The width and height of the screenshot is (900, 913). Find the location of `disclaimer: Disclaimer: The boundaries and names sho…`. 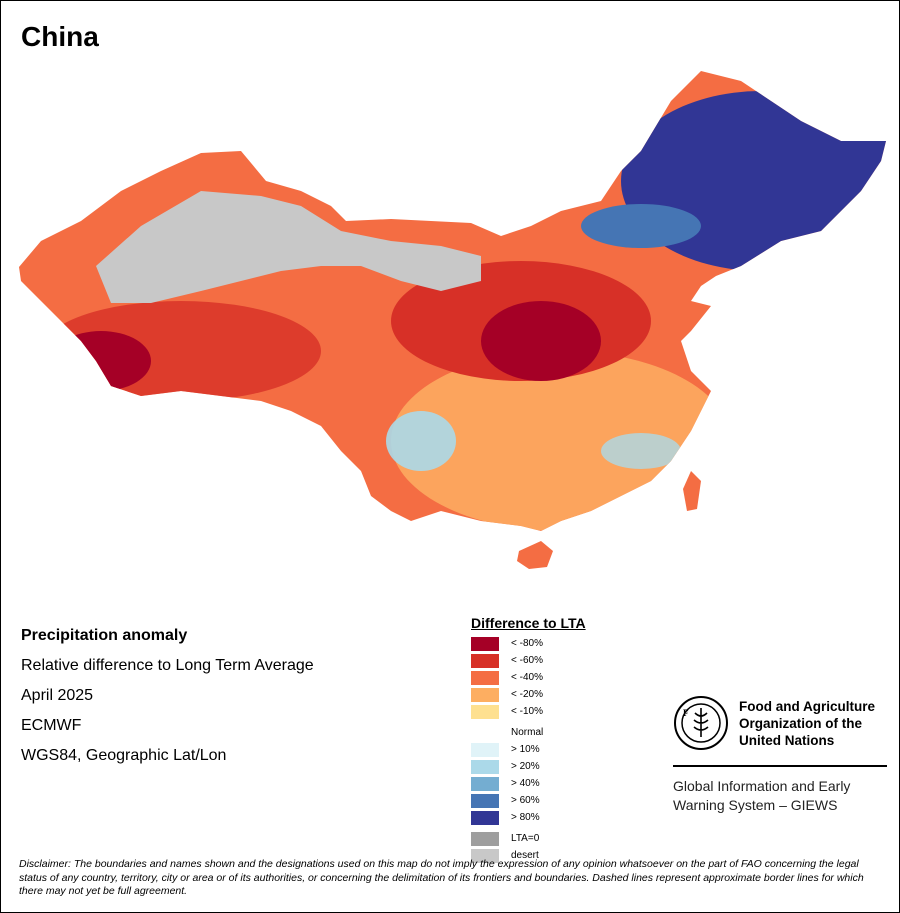

disclaimer: Disclaimer: The boundaries and names sho… is located at coordinates (441, 877).